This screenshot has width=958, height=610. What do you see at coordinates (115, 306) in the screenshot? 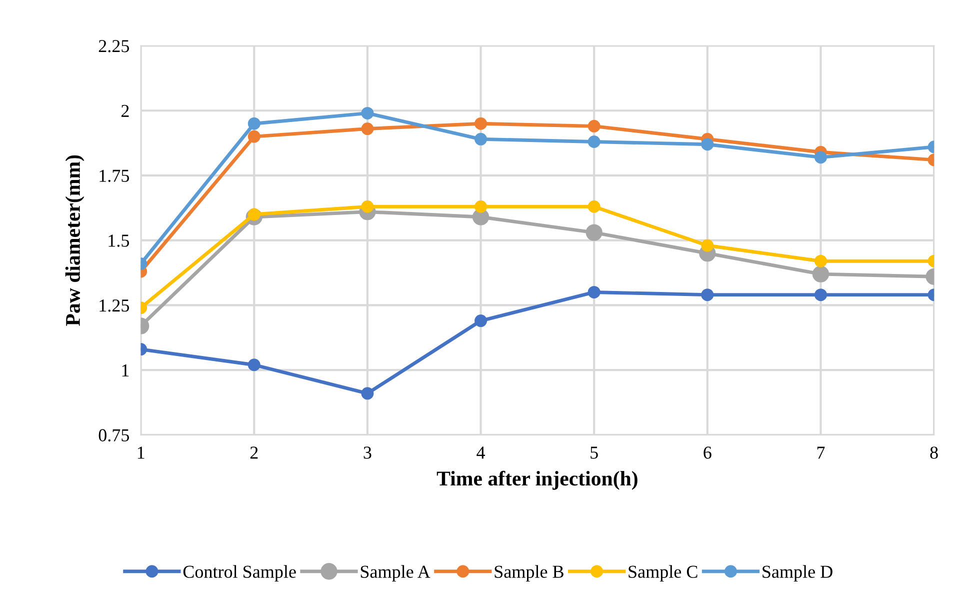
I see `y-tick-label: 1.25` at bounding box center [115, 306].